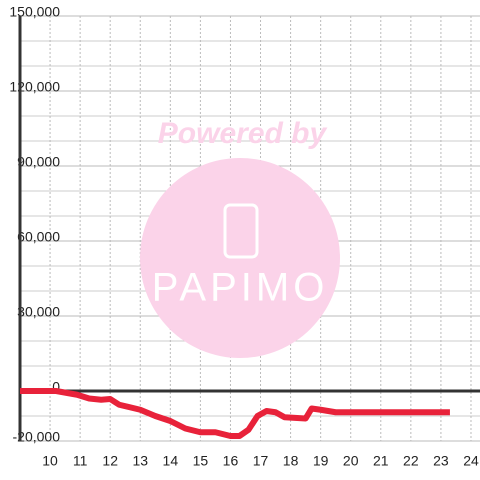  Describe the element at coordinates (261, 461) in the screenshot. I see `x-tick-label: 17` at that location.